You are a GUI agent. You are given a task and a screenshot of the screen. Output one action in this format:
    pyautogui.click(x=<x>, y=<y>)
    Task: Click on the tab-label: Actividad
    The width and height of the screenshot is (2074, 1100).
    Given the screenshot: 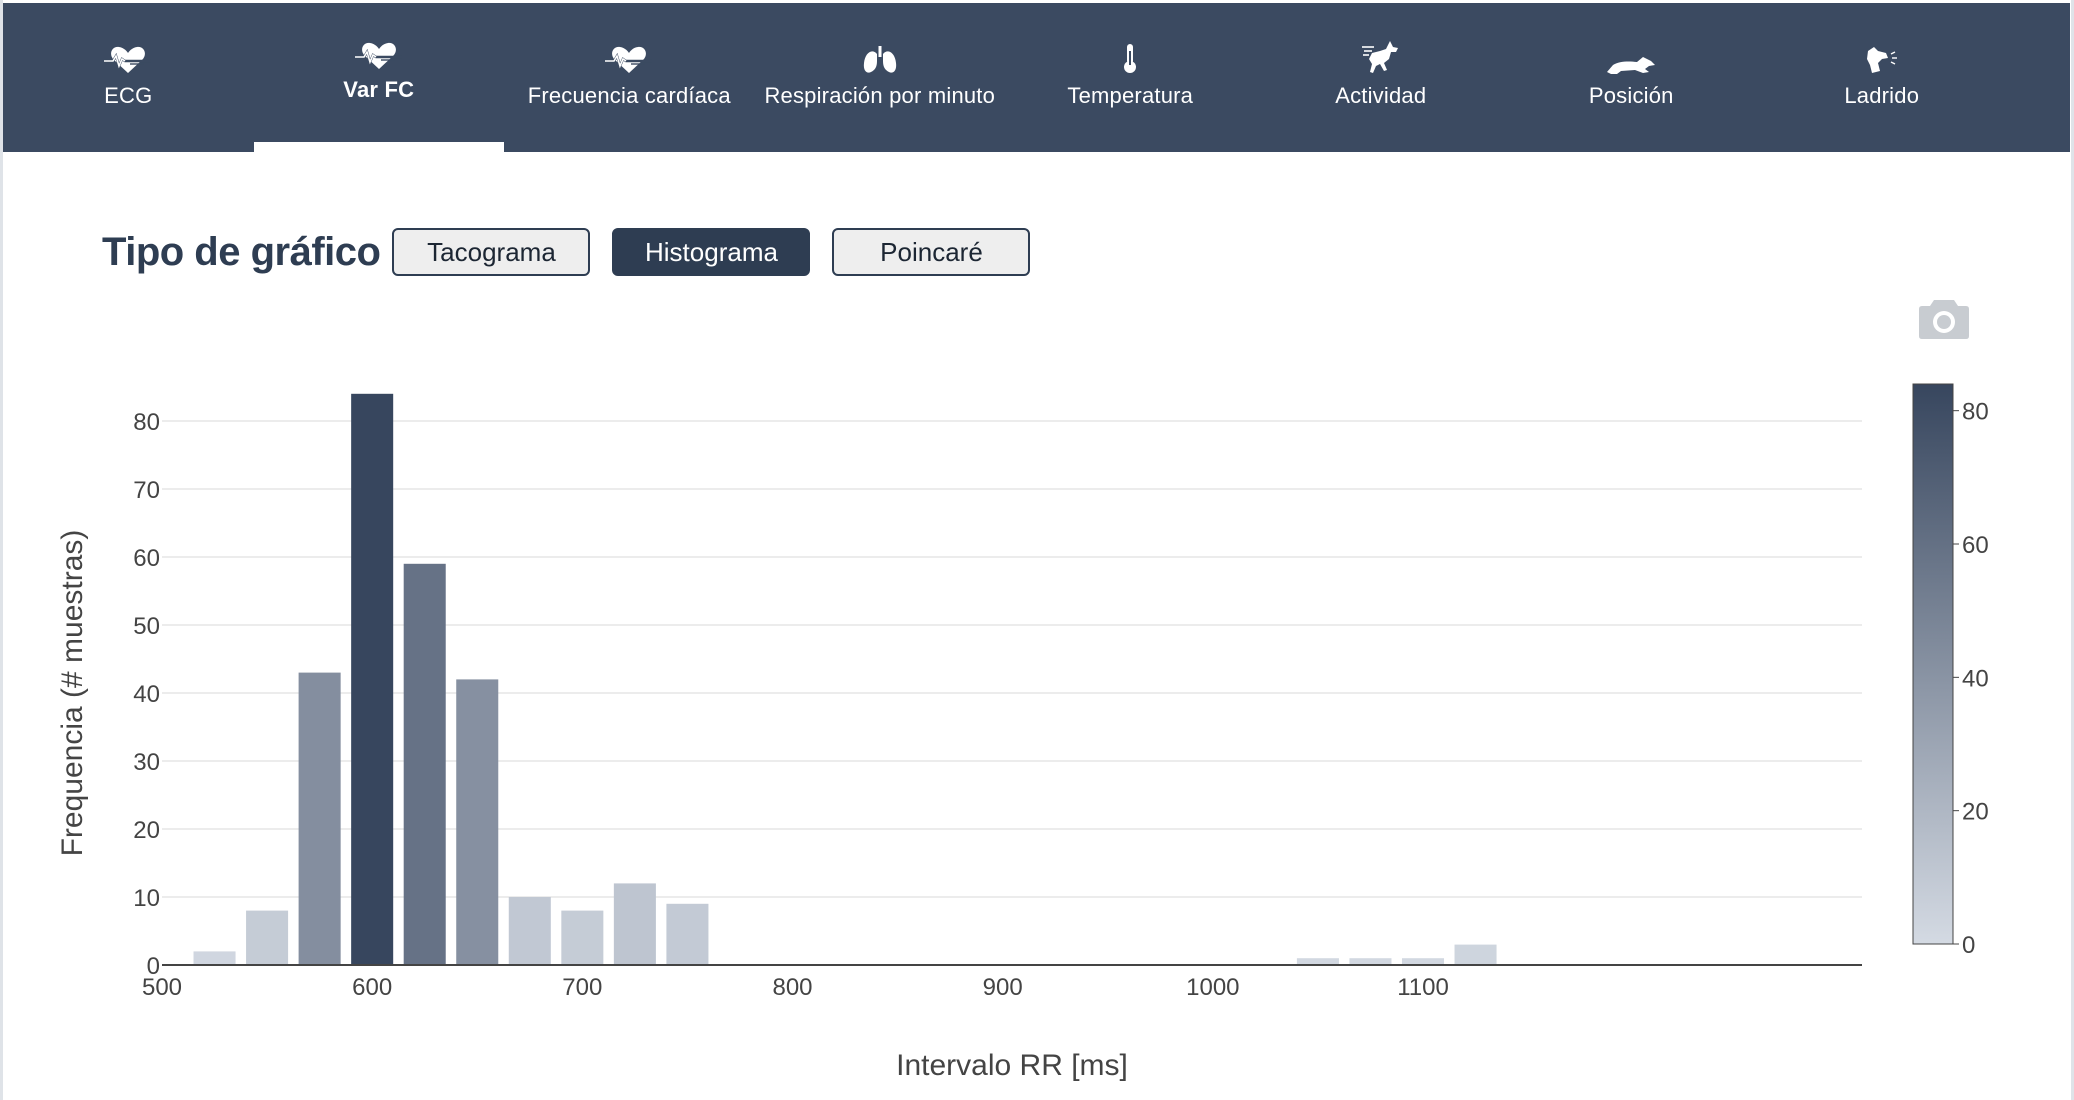 What is the action you would take?
    pyautogui.click(x=1381, y=95)
    